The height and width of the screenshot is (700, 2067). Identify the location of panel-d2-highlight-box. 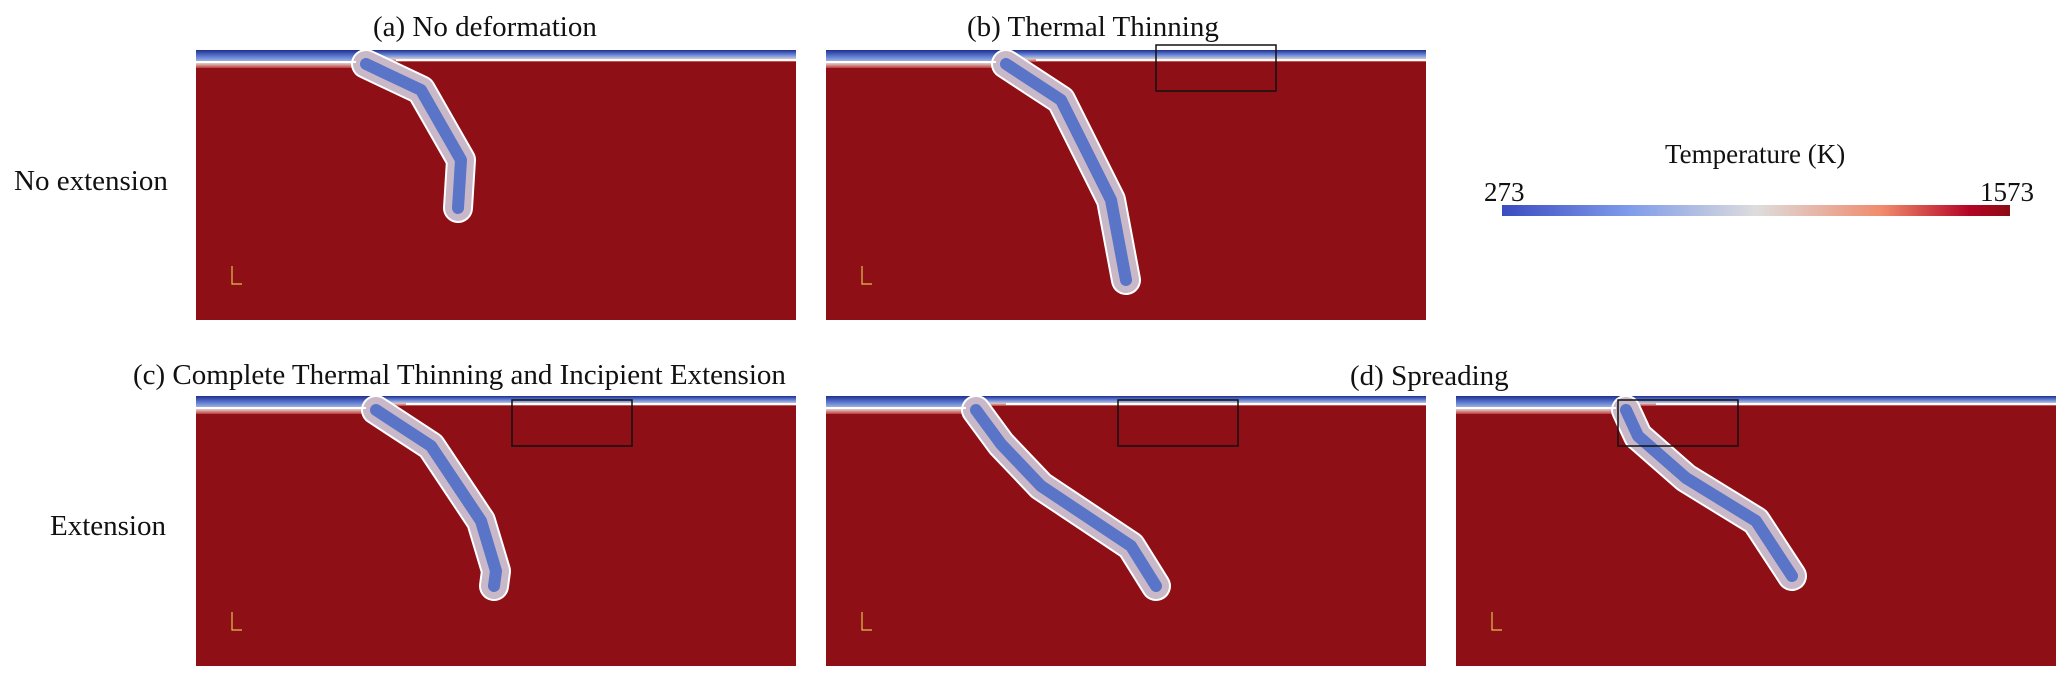
(1678, 423).